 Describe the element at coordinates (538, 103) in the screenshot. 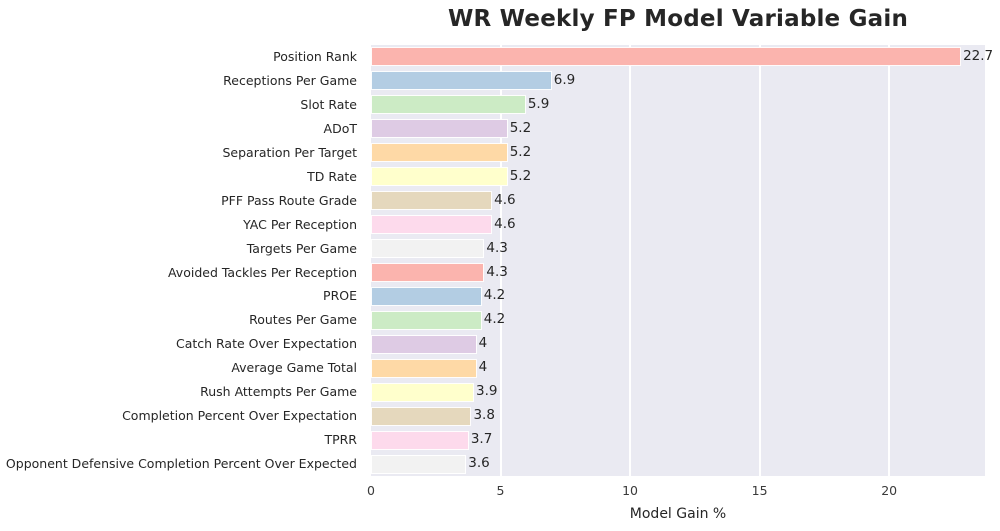

I see `bar-value-label: 5.9` at that location.